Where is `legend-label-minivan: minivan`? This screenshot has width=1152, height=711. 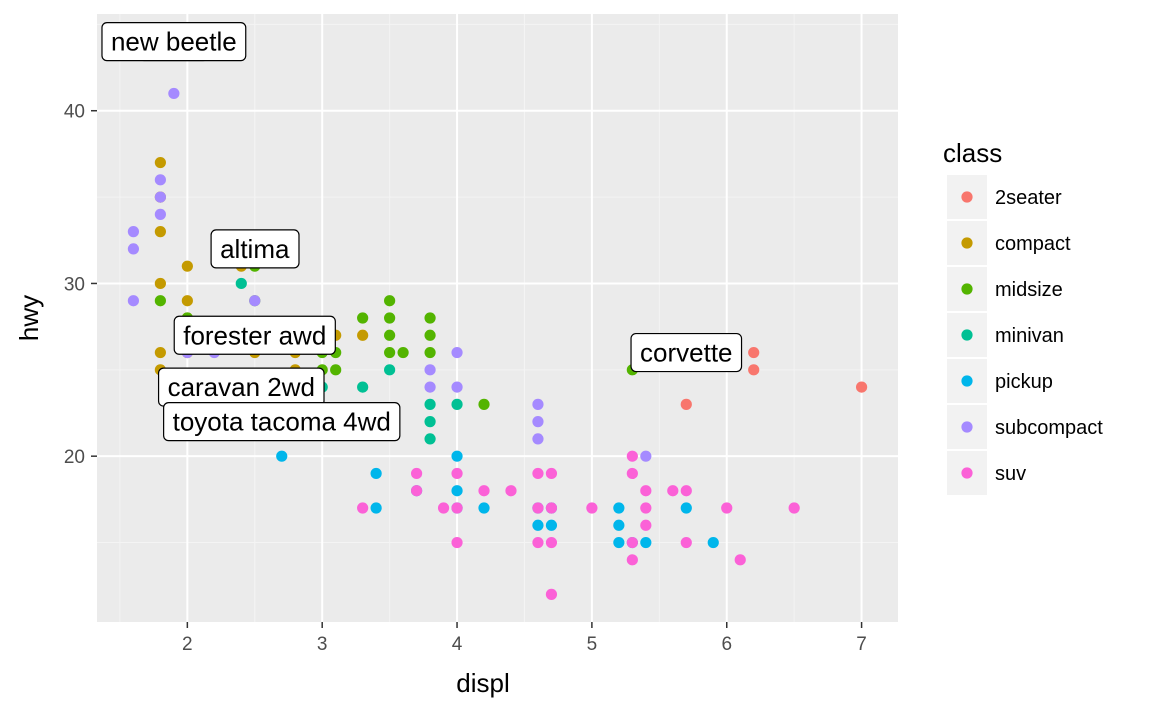
legend-label-minivan: minivan is located at coordinates (1029, 336).